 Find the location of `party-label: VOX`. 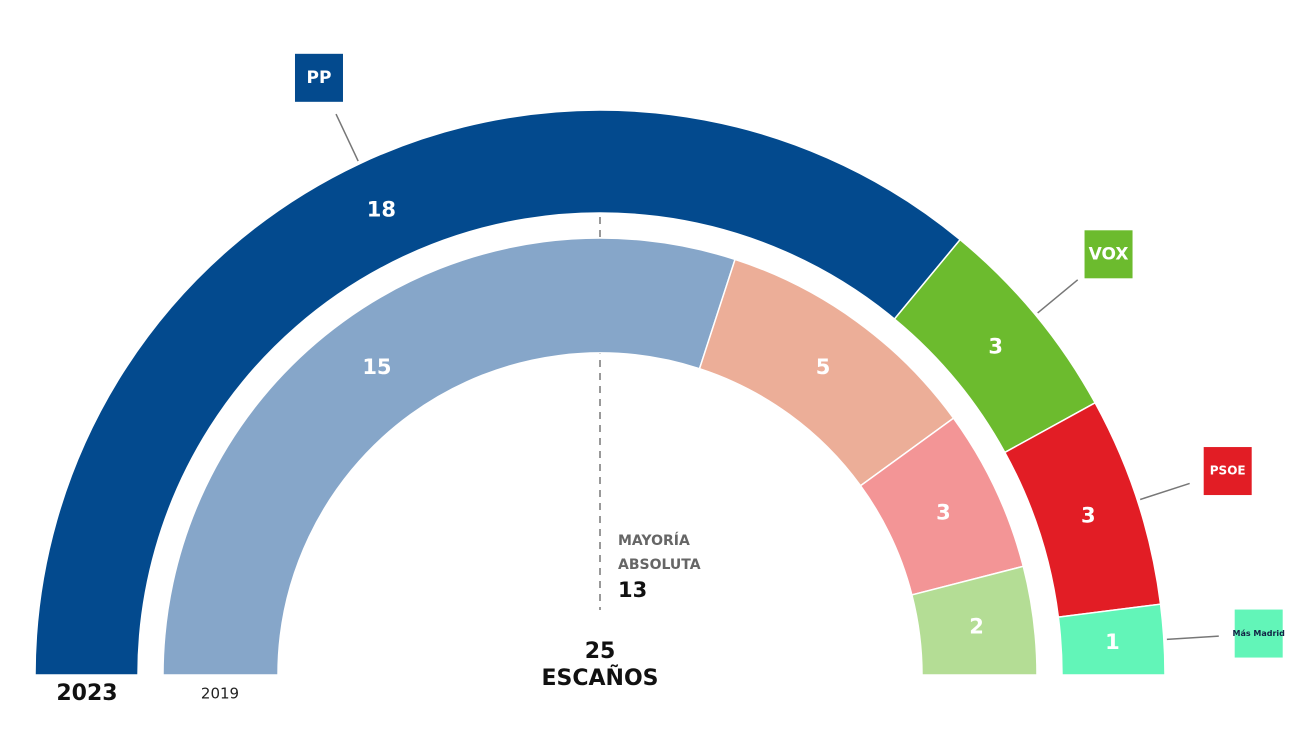

party-label: VOX is located at coordinates (1109, 254).